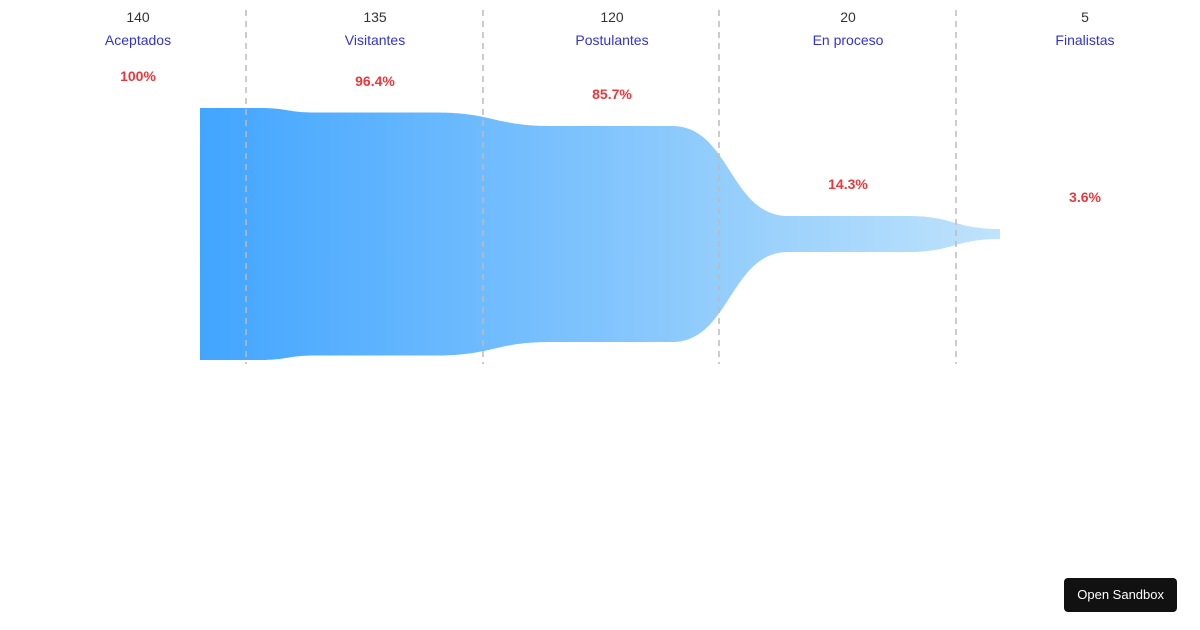 This screenshot has width=1200, height=630. What do you see at coordinates (848, 184) in the screenshot?
I see `stage-percent-4: 14.3%` at bounding box center [848, 184].